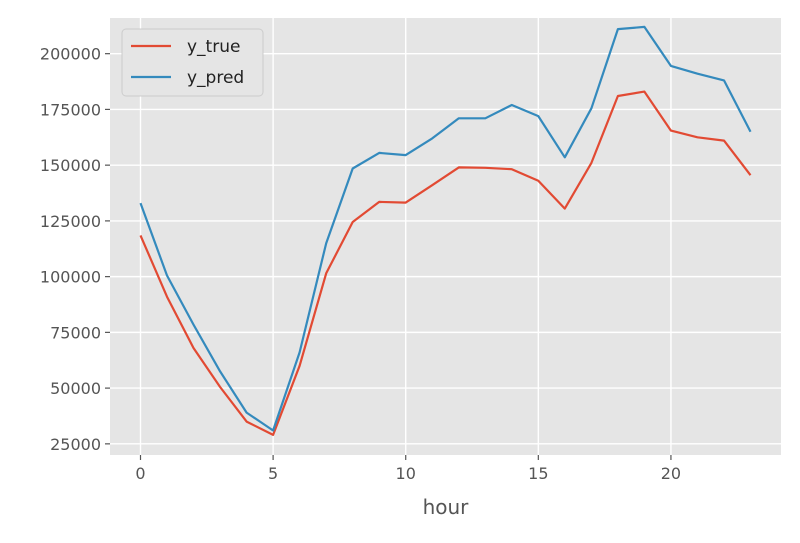  What do you see at coordinates (75, 444) in the screenshot?
I see `y-tick-label: 25000` at bounding box center [75, 444].